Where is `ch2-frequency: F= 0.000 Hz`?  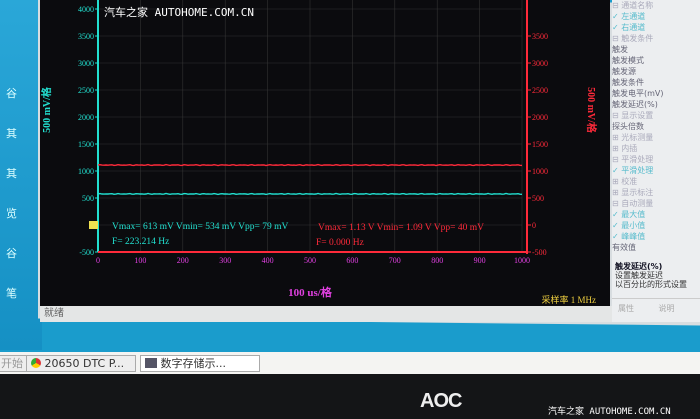 ch2-frequency: F= 0.000 Hz is located at coordinates (340, 243).